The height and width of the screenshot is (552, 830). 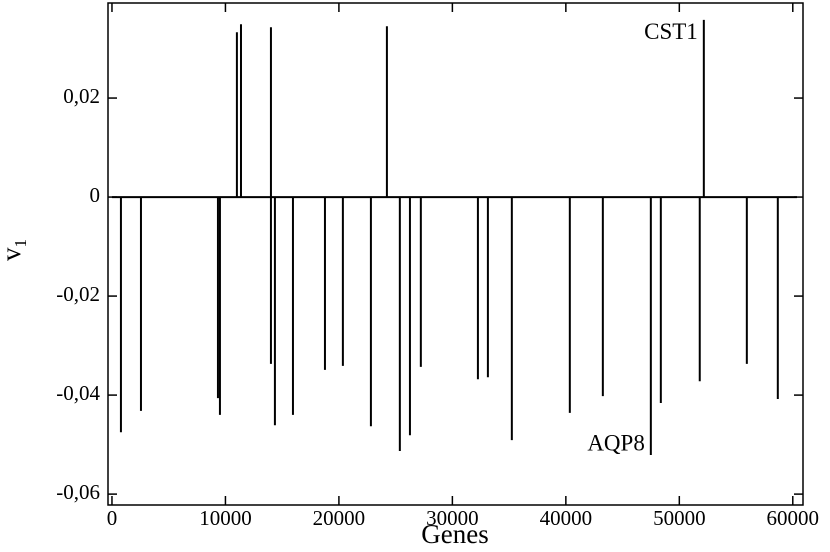 What do you see at coordinates (339, 518) in the screenshot?
I see `x-tick-label: 20000` at bounding box center [339, 518].